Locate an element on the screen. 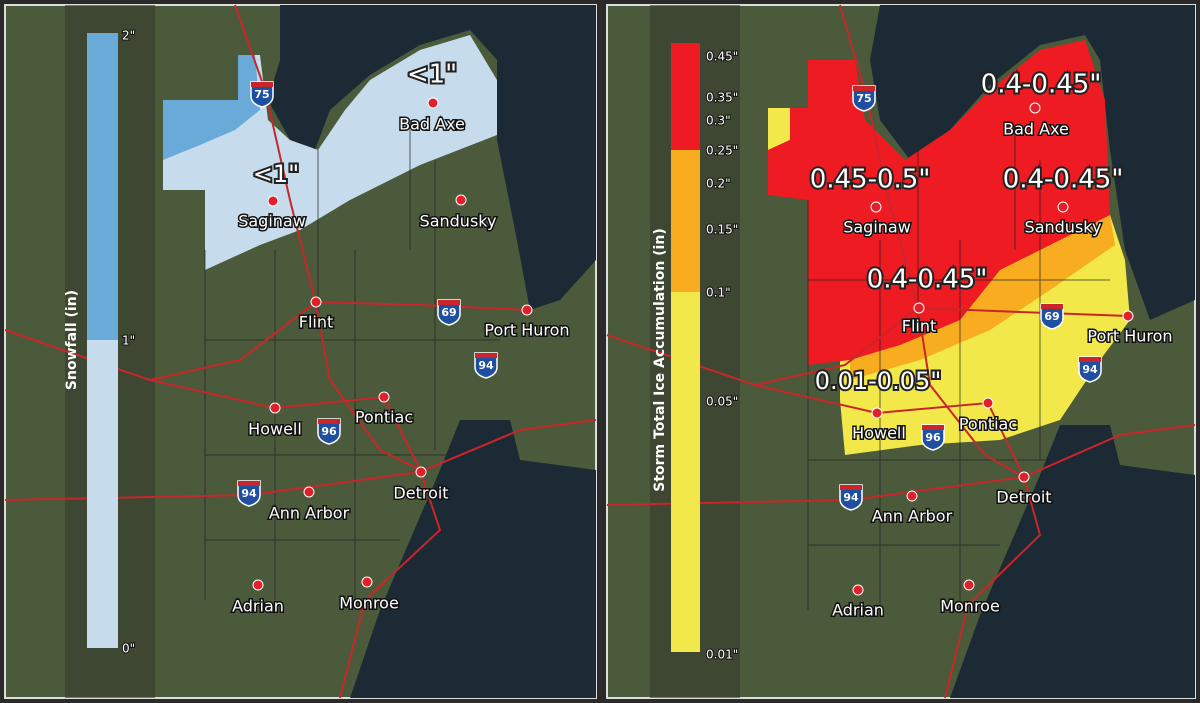 Image resolution: width=1200 pixels, height=703 pixels. legend-bar-high is located at coordinates (102, 186).